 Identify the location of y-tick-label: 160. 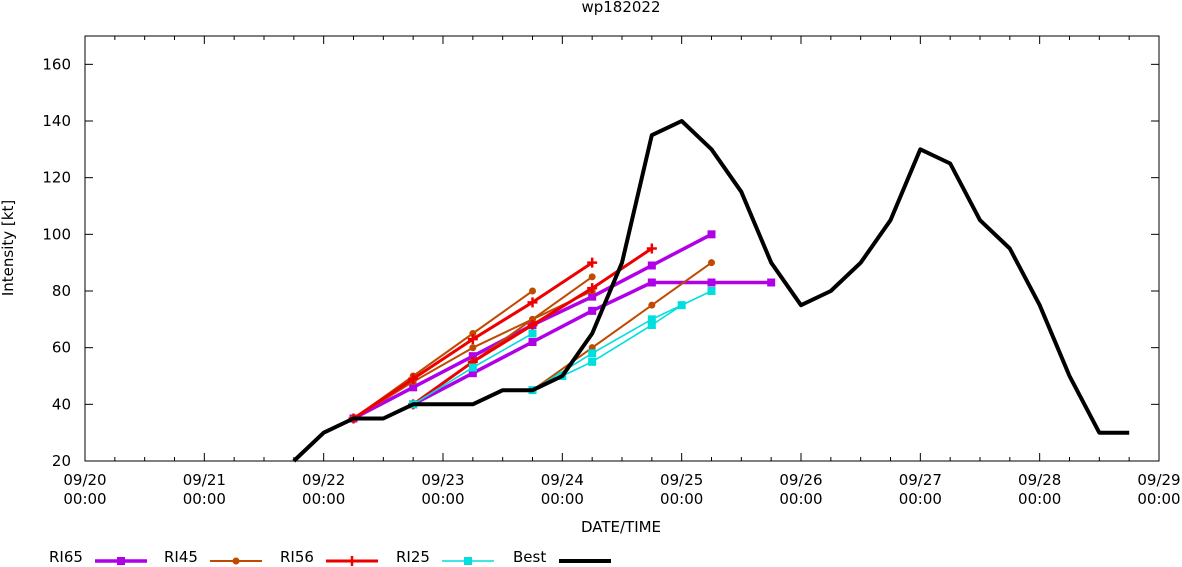
(56, 64).